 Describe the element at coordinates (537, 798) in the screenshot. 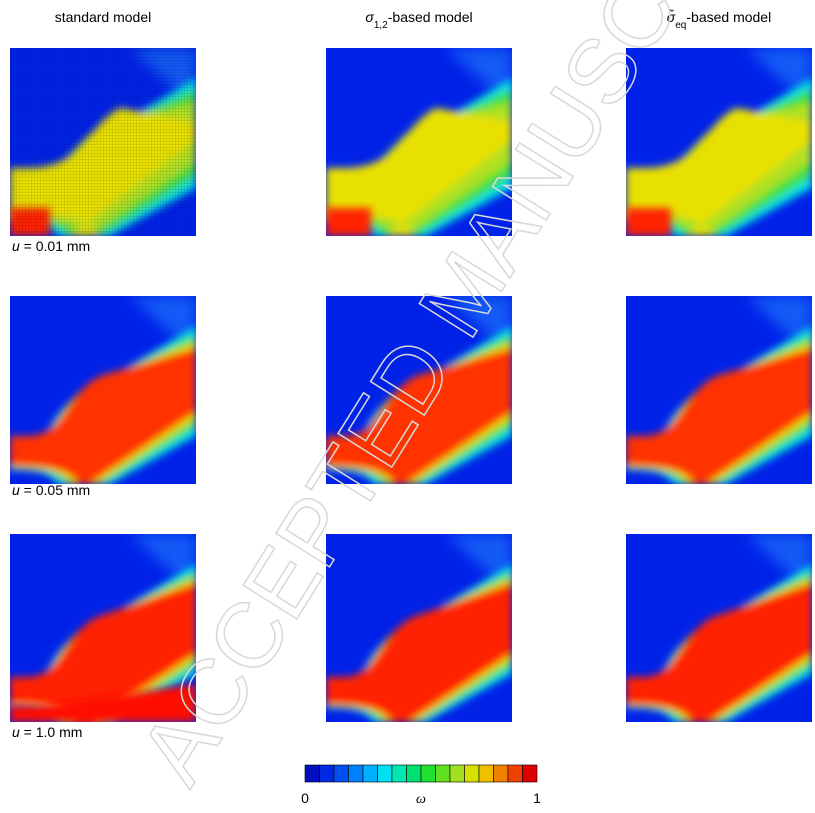

I see `colorbar-max: 1` at that location.